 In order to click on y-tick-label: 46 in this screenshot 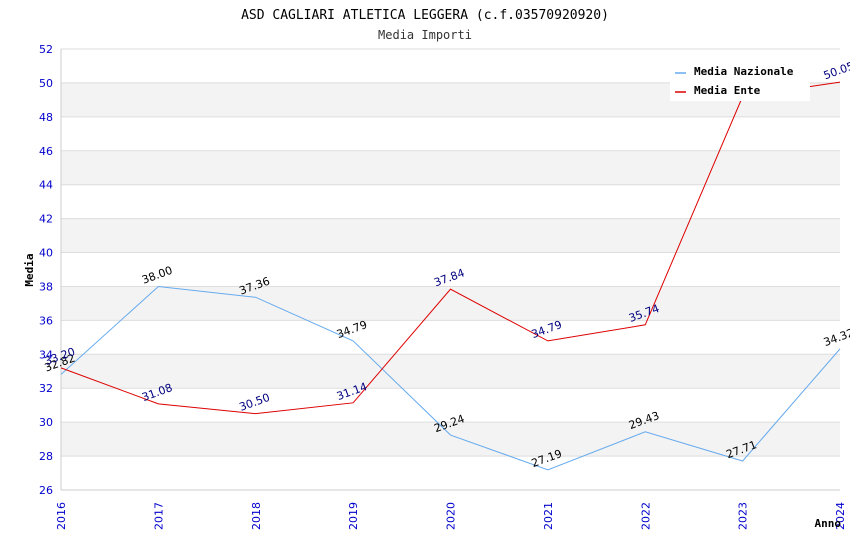, I will do `click(46, 151)`.